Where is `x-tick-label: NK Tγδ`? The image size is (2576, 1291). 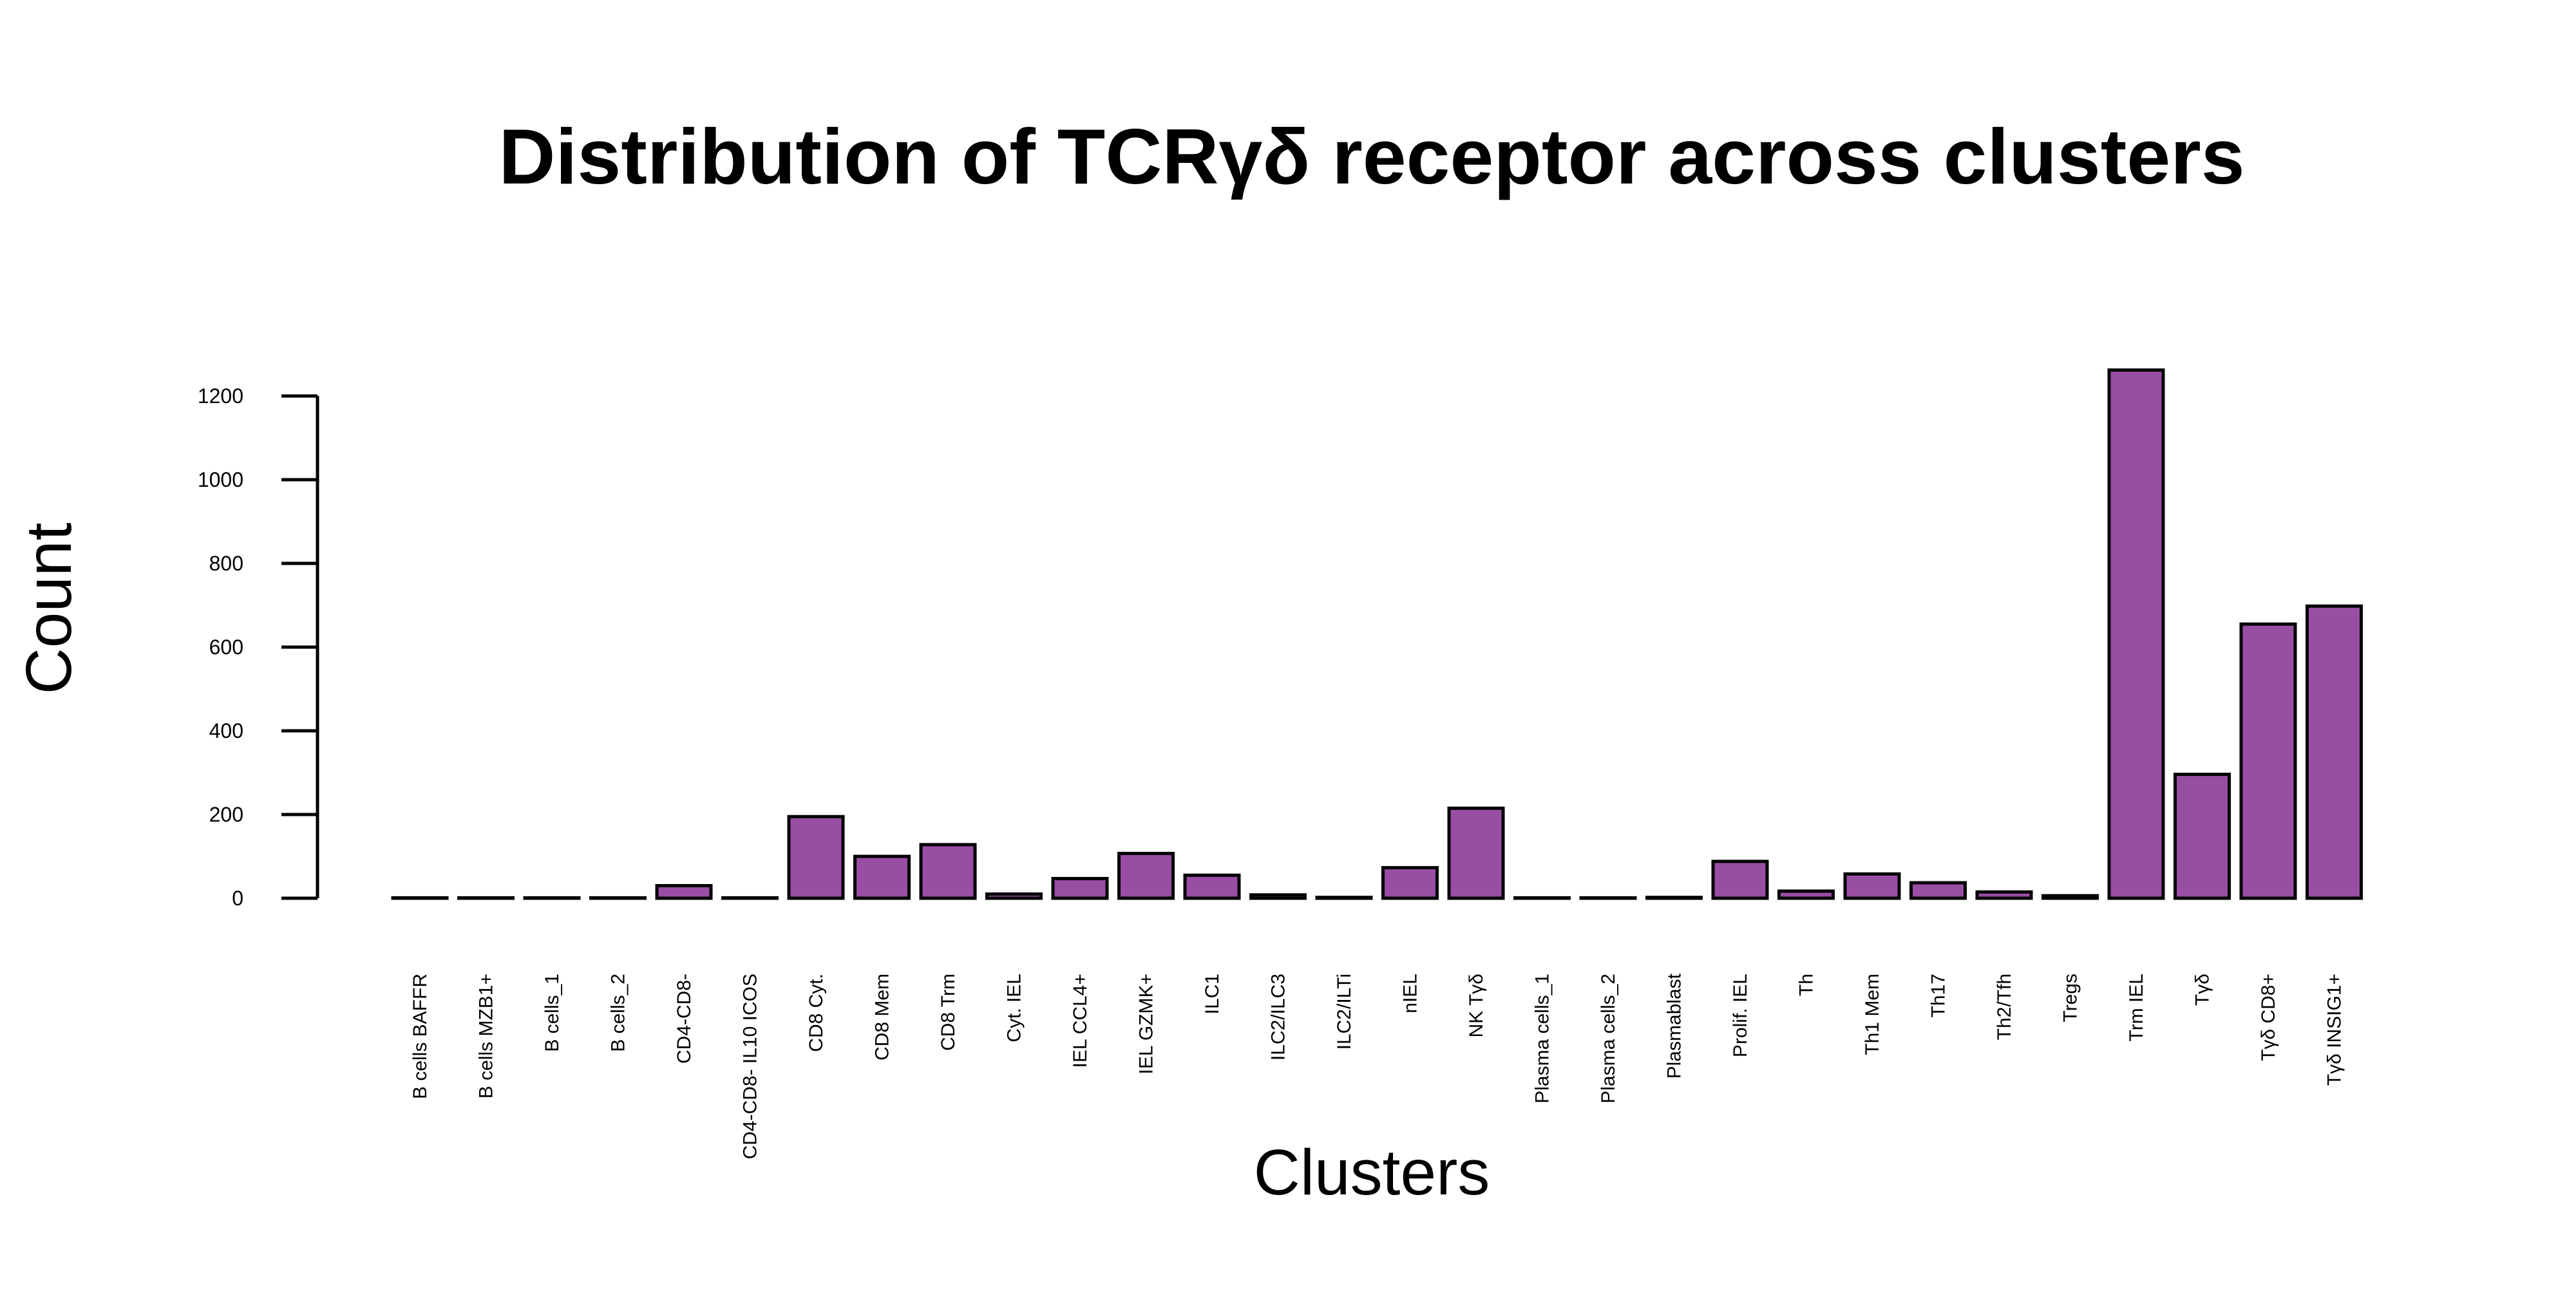 x-tick-label: NK Tγδ is located at coordinates (1477, 1006).